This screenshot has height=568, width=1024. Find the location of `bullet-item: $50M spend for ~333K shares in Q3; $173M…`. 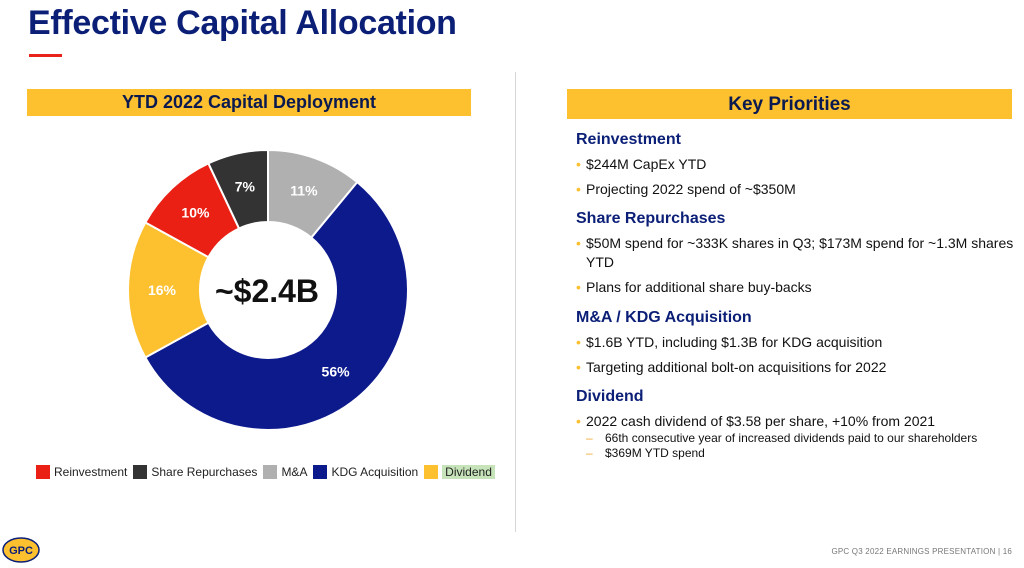

bullet-item: $50M spend for ~333K shares in Q3; $173M… is located at coordinates (796, 253).